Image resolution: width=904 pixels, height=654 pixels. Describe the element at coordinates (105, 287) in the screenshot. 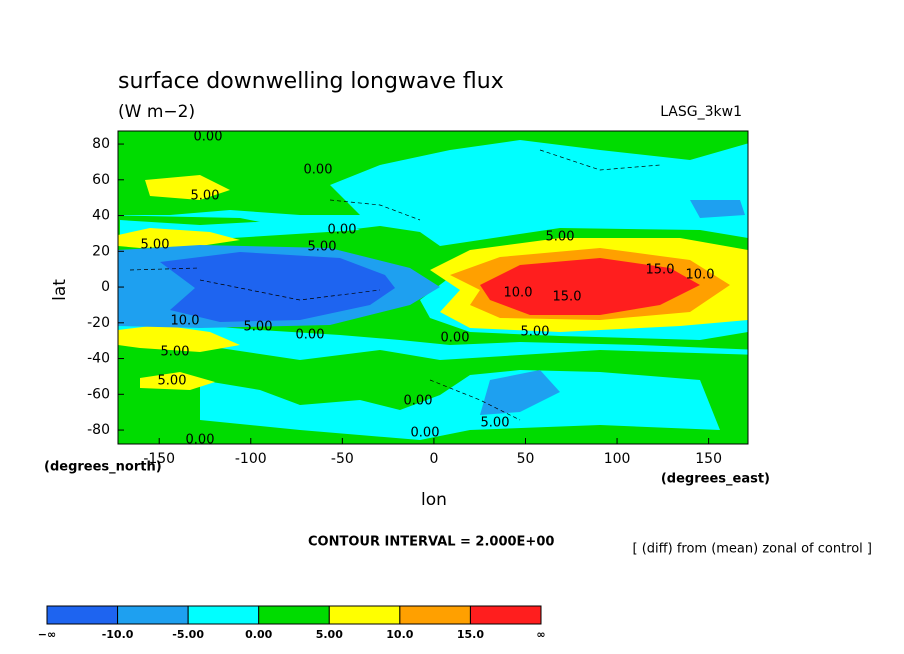

I see `y-tick-label: 0` at that location.